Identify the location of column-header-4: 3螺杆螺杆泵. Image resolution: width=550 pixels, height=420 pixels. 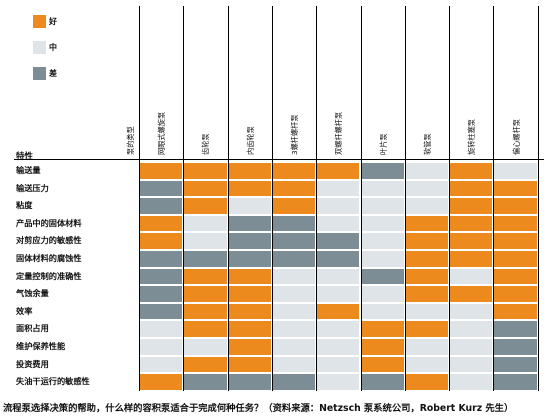
(295, 134).